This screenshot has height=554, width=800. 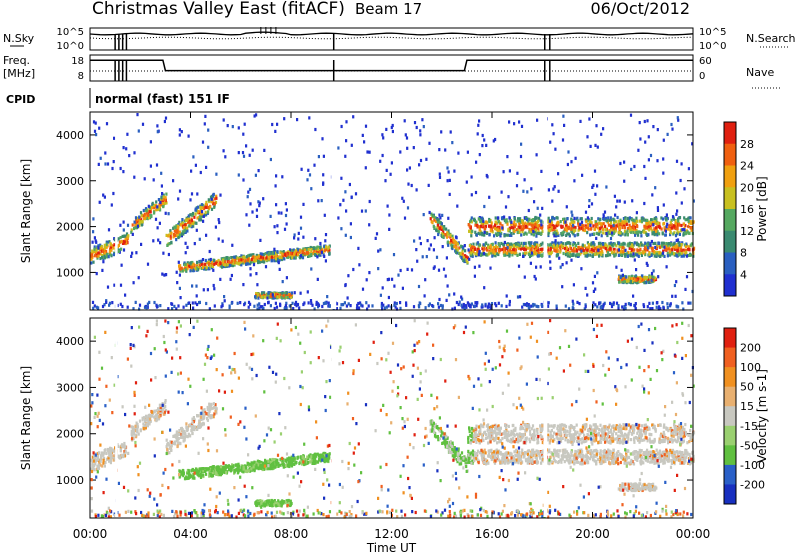 What do you see at coordinates (730, 220) in the screenshot?
I see `colorbar-swatch` at bounding box center [730, 220].